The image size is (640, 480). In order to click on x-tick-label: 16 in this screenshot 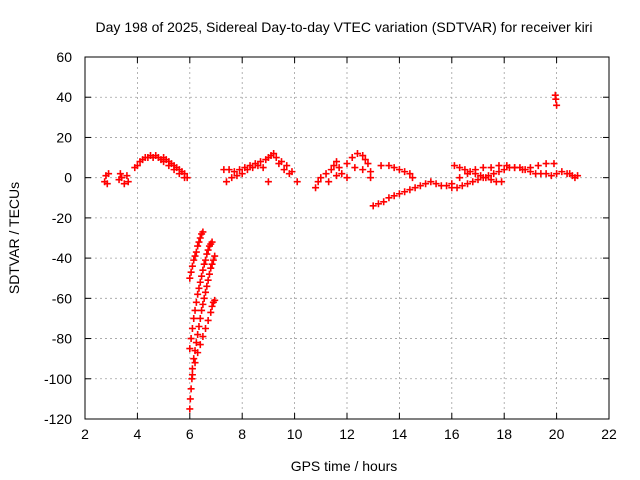, I will do `click(452, 434)`.